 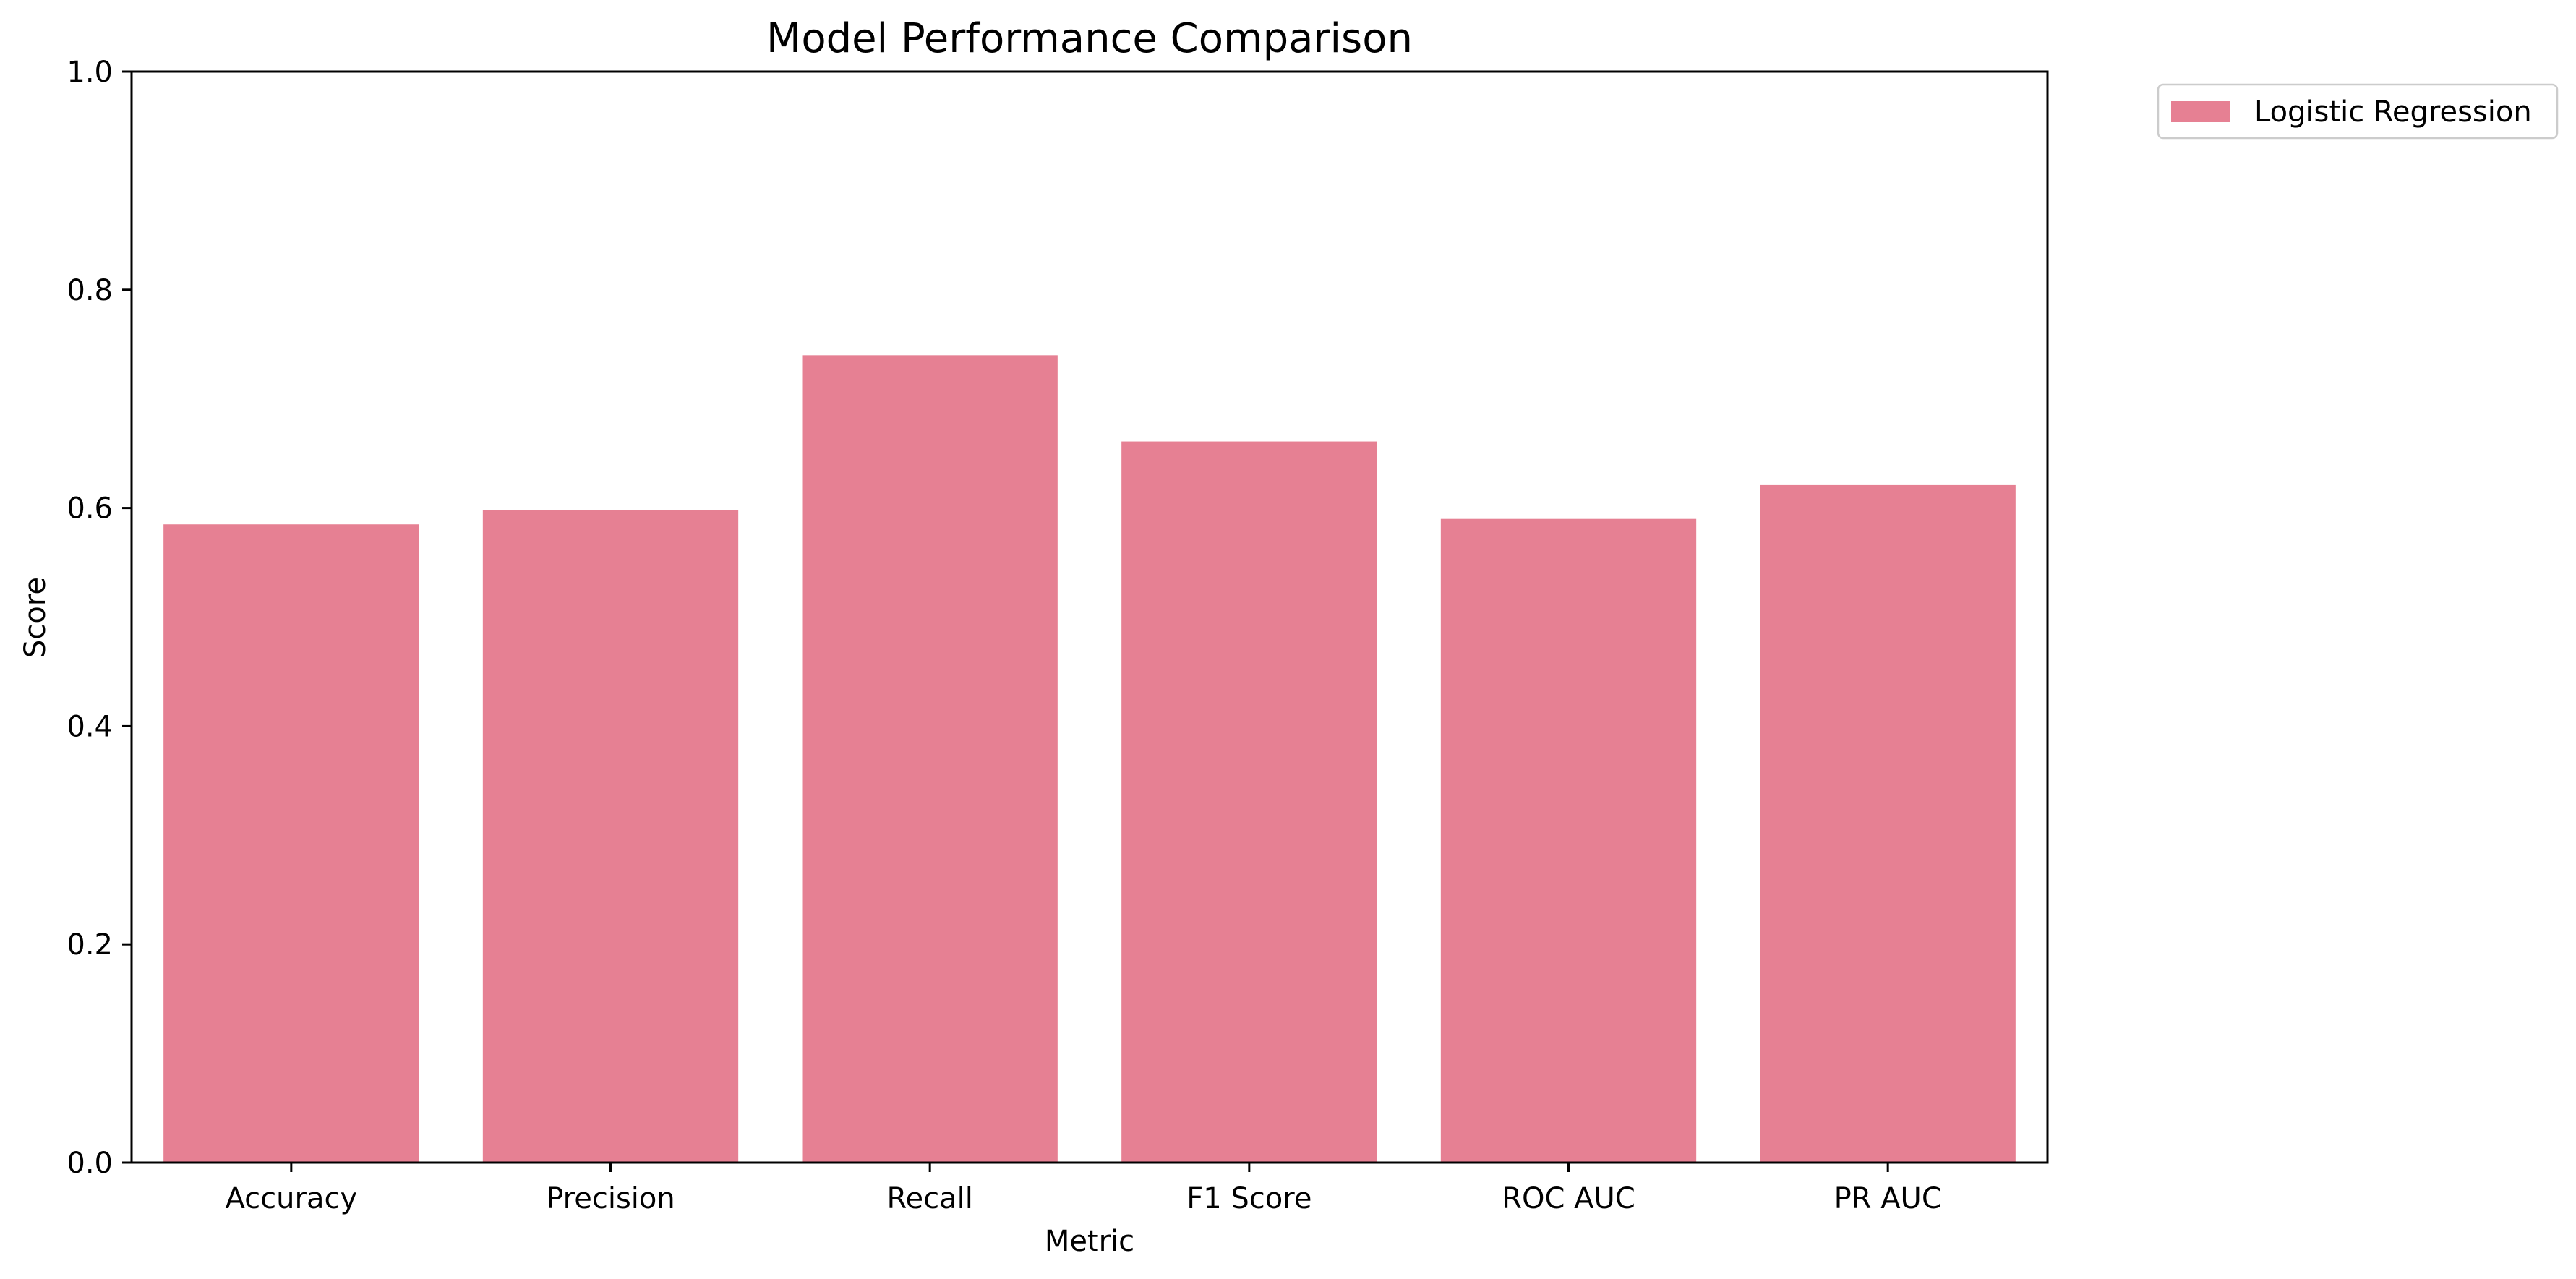 What do you see at coordinates (1249, 802) in the screenshot?
I see `bar-f1-score` at bounding box center [1249, 802].